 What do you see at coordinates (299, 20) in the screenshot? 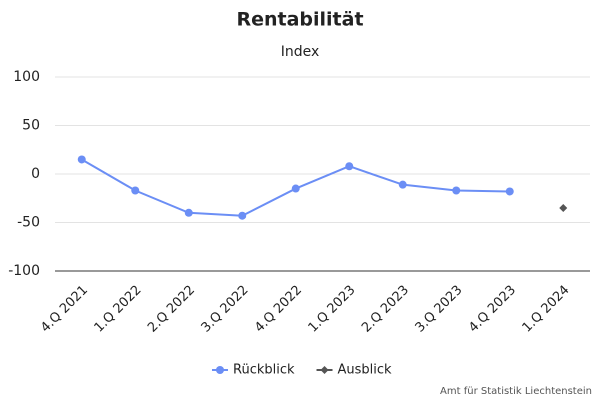
I see `chart-title: Rentabilität` at bounding box center [299, 20].